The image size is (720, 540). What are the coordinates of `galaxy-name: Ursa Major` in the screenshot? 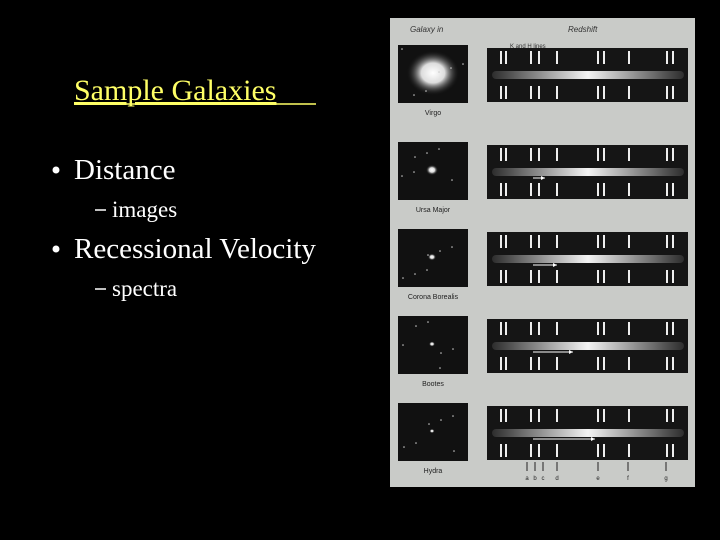 It's located at (433, 210).